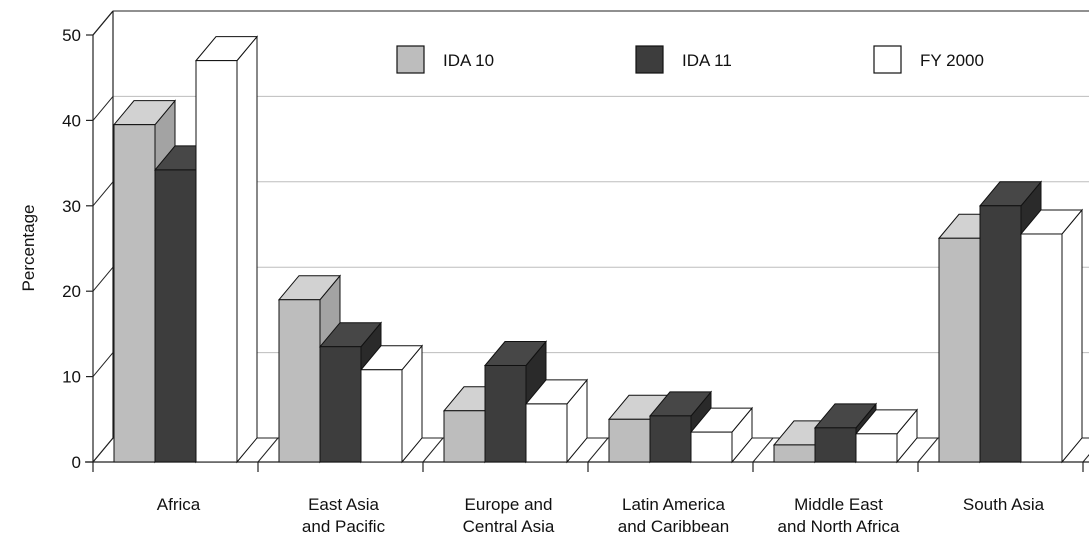  What do you see at coordinates (468, 60) in the screenshot?
I see `legend-label: IDA 10` at bounding box center [468, 60].